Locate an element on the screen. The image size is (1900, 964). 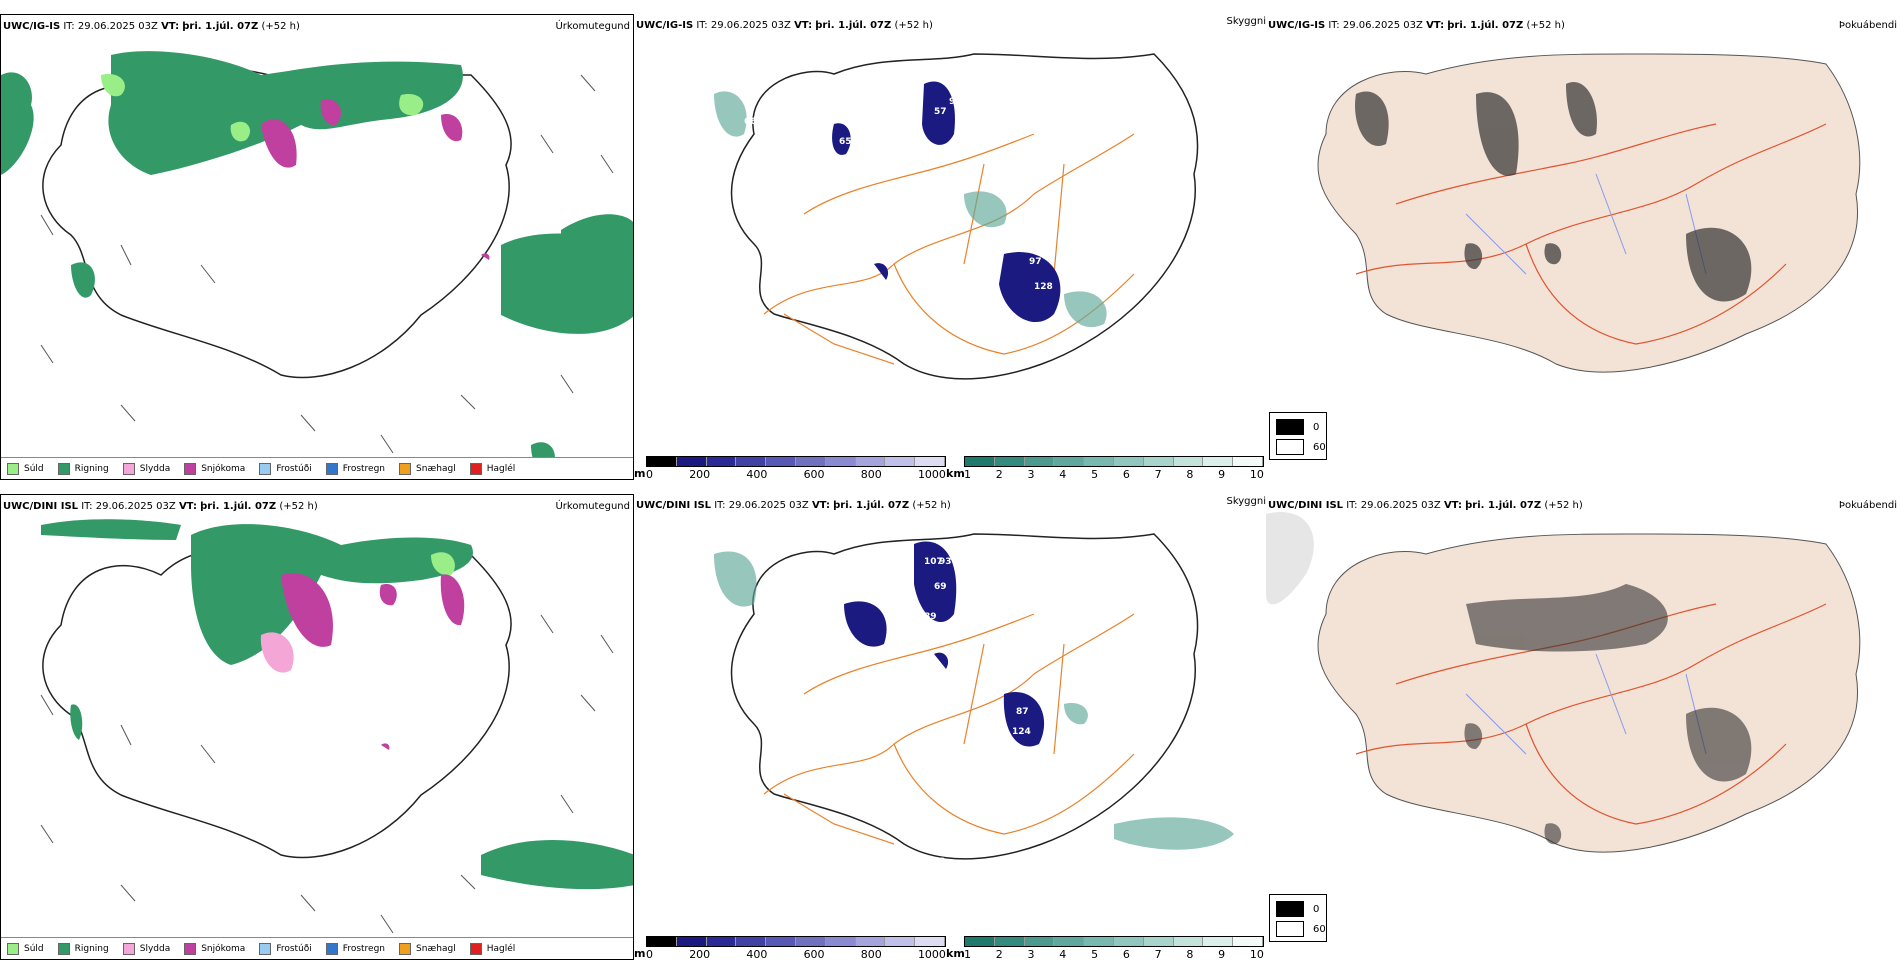
legend-label: Súld is located at coordinates (34, 948).